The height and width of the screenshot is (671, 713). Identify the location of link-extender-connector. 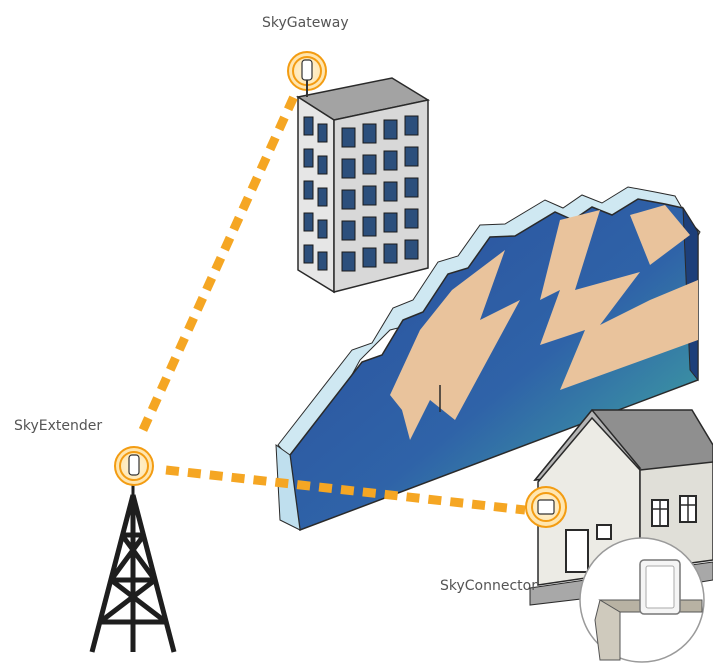
(345, 490).